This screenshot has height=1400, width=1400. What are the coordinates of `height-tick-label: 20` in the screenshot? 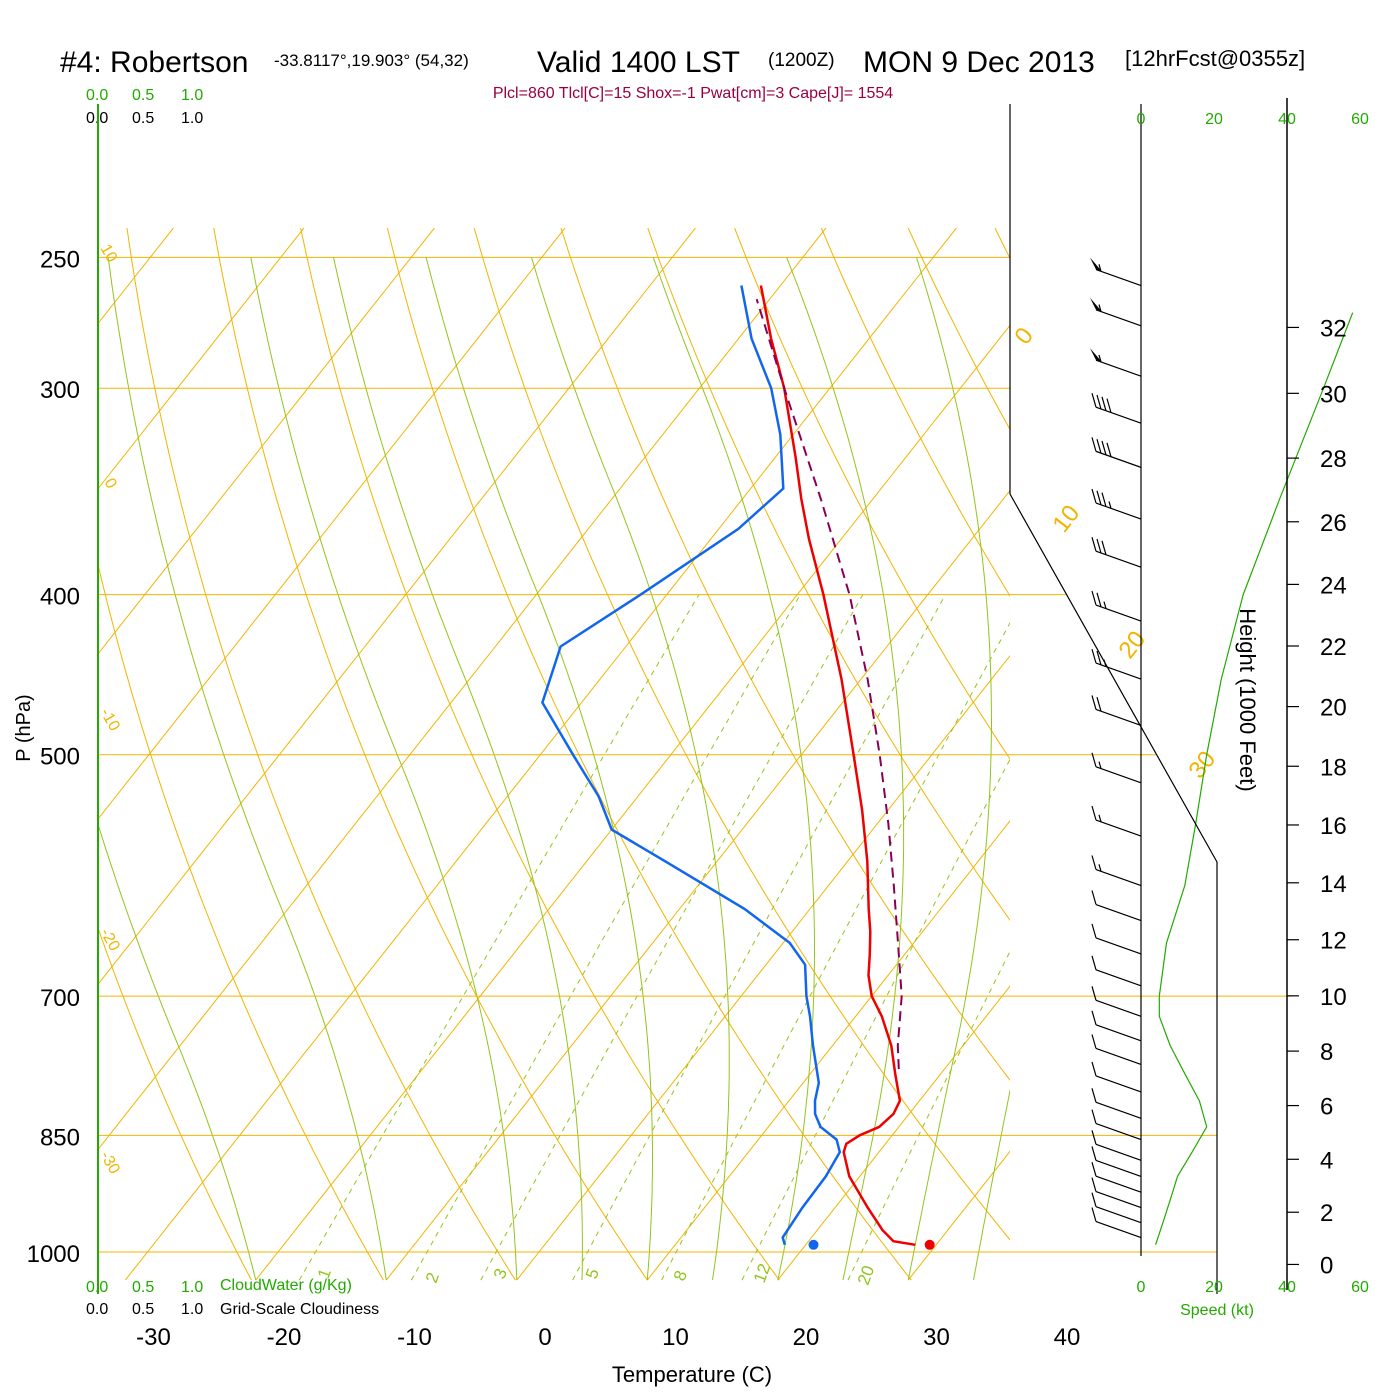 It's located at (1333, 708).